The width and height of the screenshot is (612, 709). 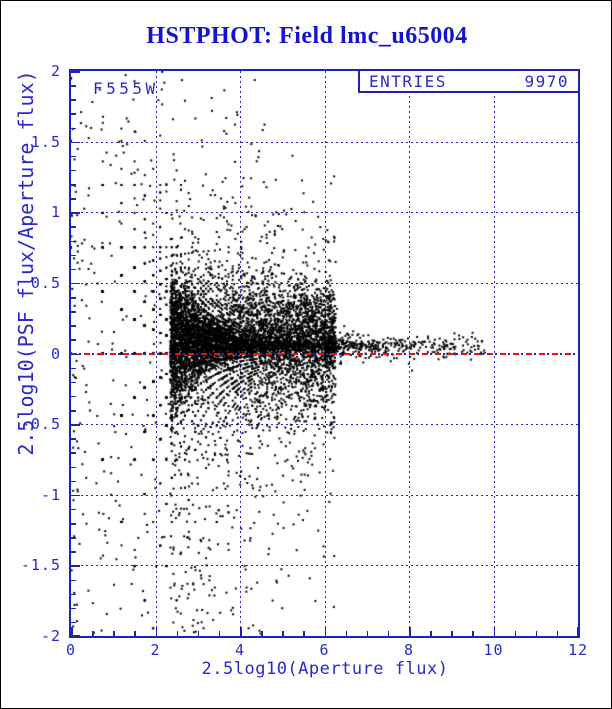 What do you see at coordinates (578, 650) in the screenshot?
I see `x-tick-label: 12` at bounding box center [578, 650].